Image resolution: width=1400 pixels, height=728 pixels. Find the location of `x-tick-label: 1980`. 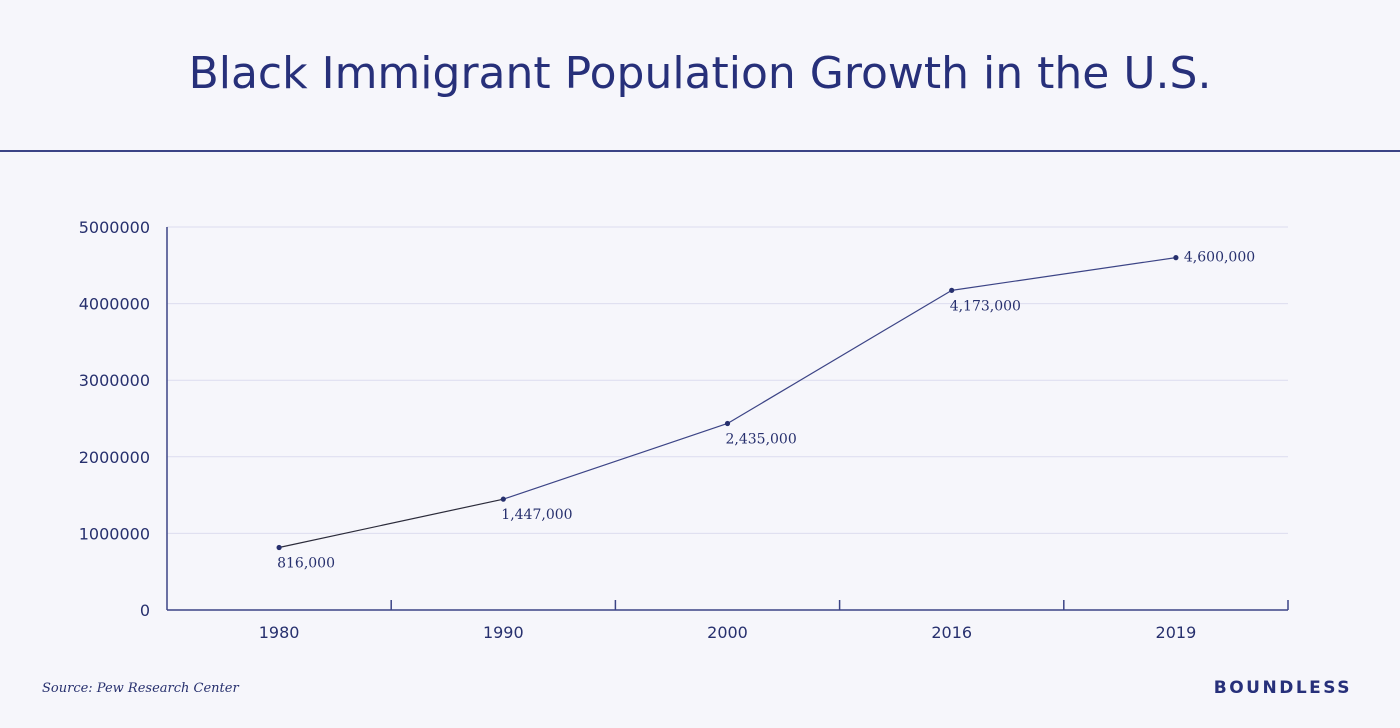

x-tick-label: 1980 is located at coordinates (279, 632).